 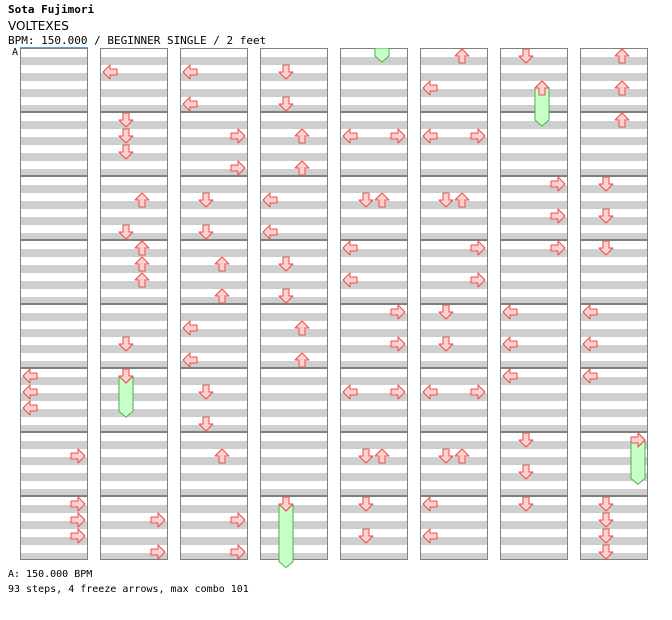 What do you see at coordinates (128, 589) in the screenshot?
I see `step-statistics: 93 steps, 4 freeze arrows, max combo 101` at bounding box center [128, 589].